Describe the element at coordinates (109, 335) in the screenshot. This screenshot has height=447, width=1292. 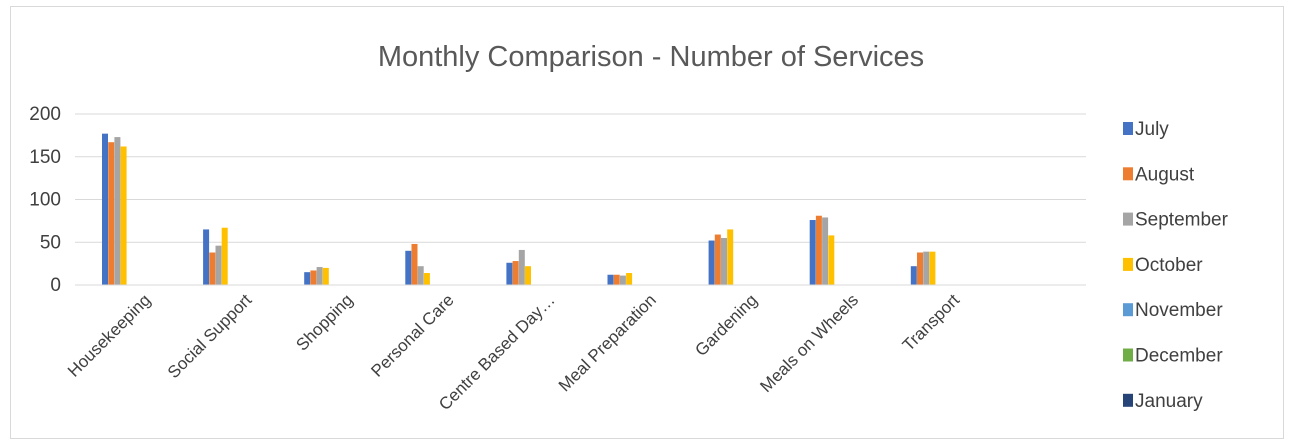
I see `x-tick-label: Housekeeping` at that location.